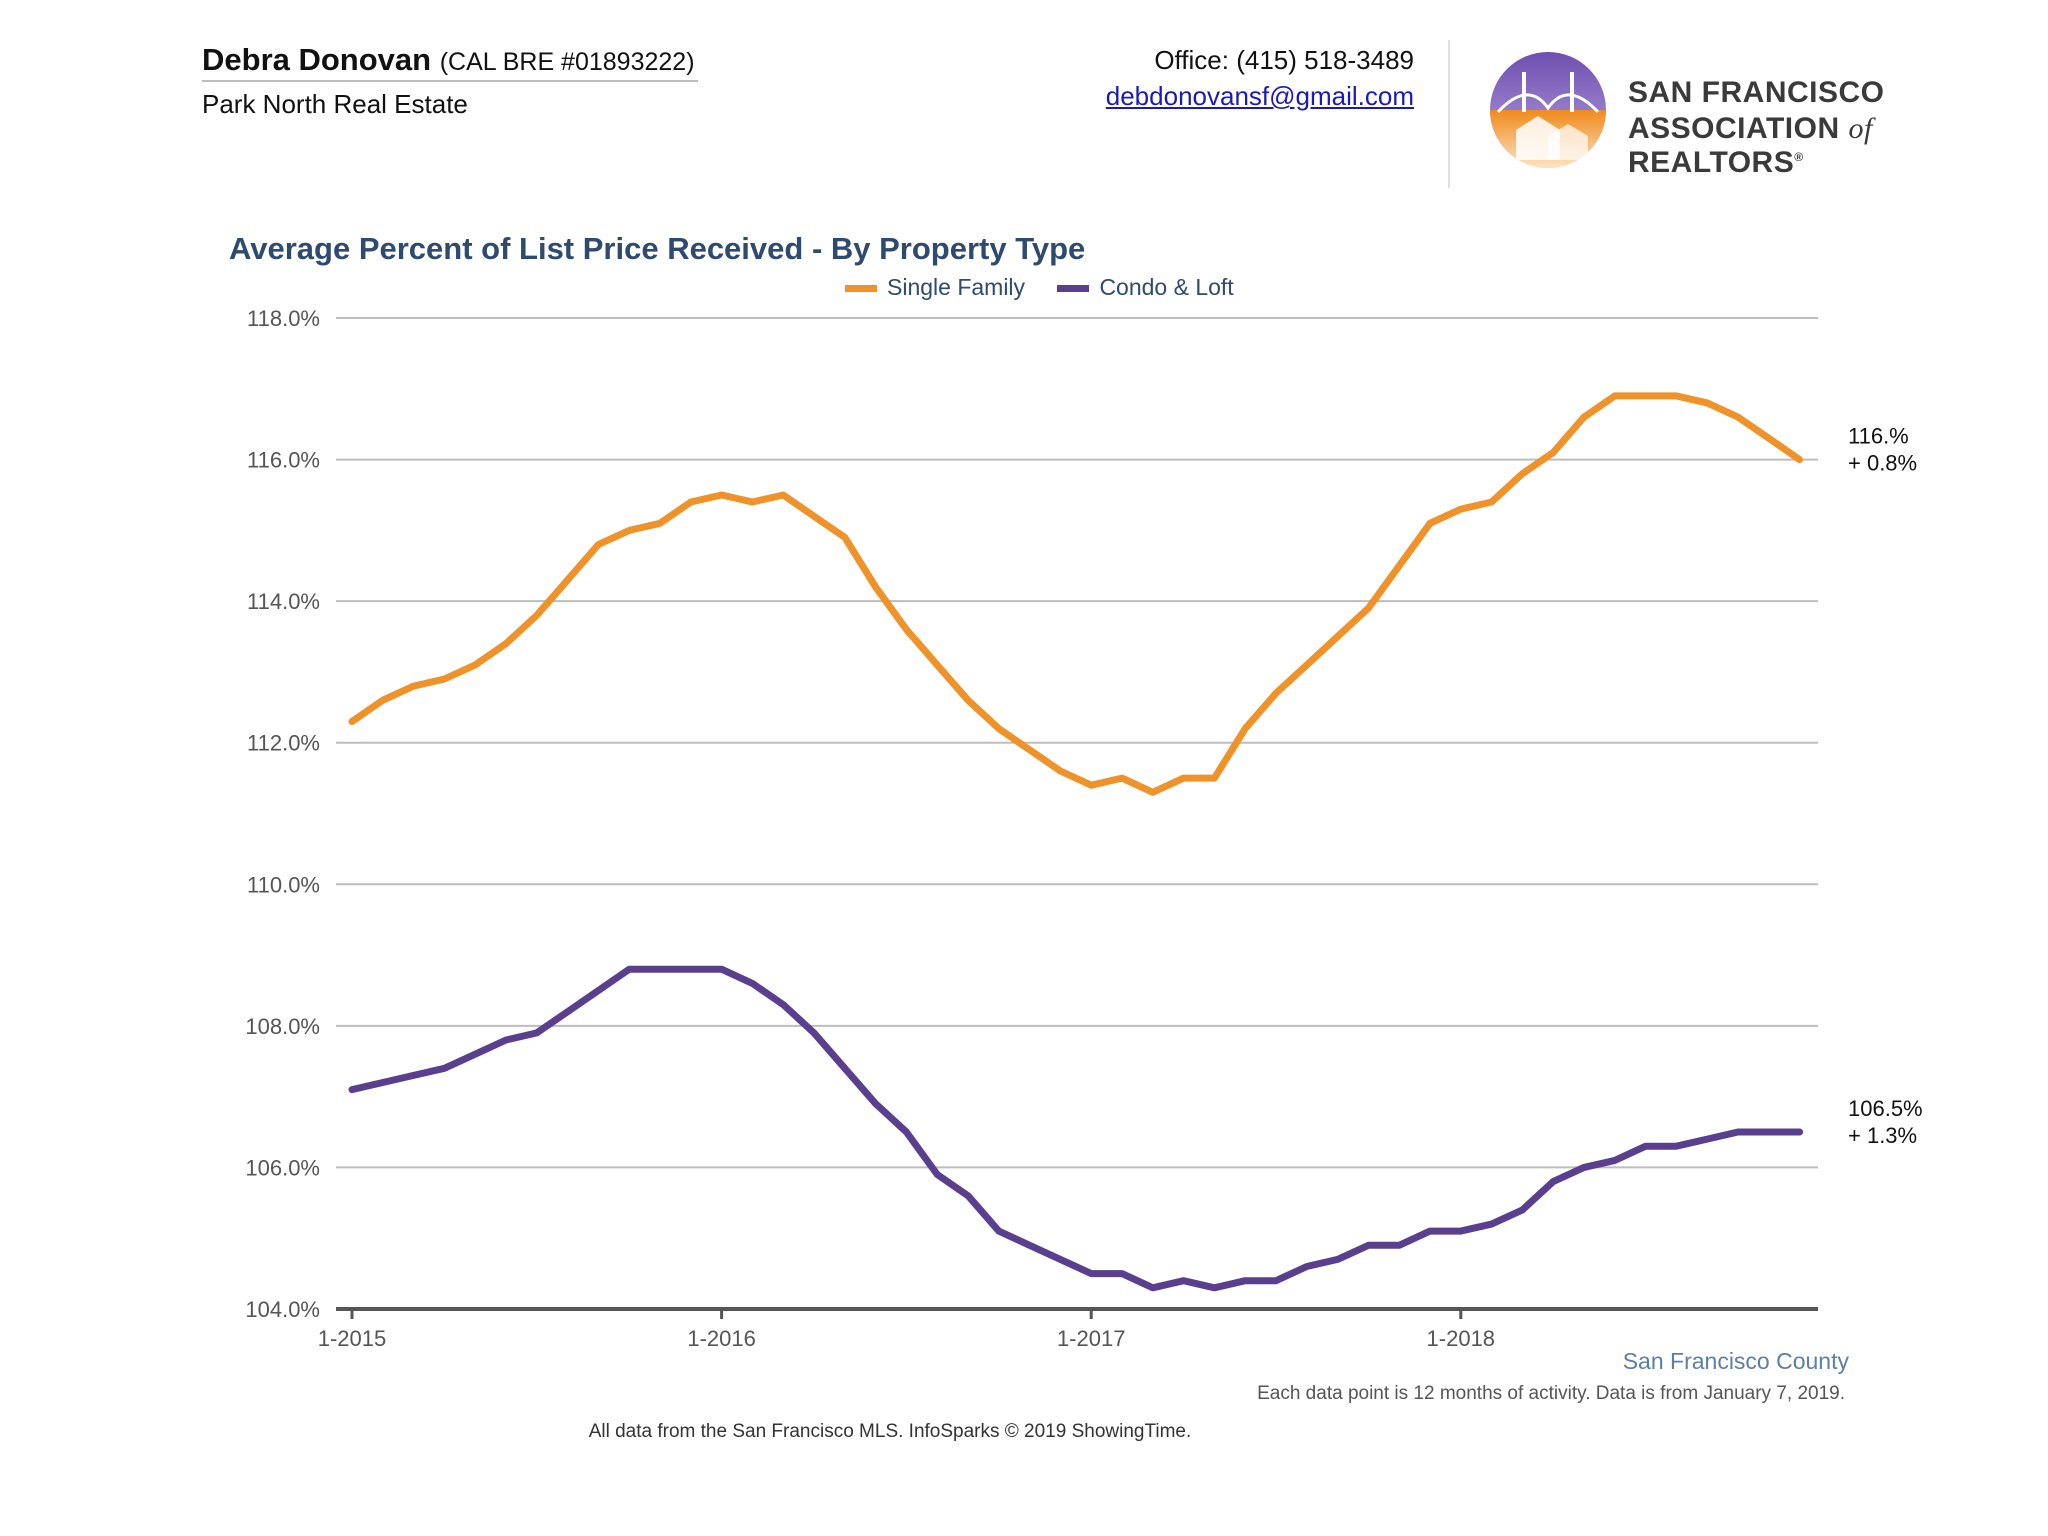 This screenshot has height=1536, width=2048. What do you see at coordinates (1461, 1338) in the screenshot?
I see `x-tick-label: 1-2018` at bounding box center [1461, 1338].